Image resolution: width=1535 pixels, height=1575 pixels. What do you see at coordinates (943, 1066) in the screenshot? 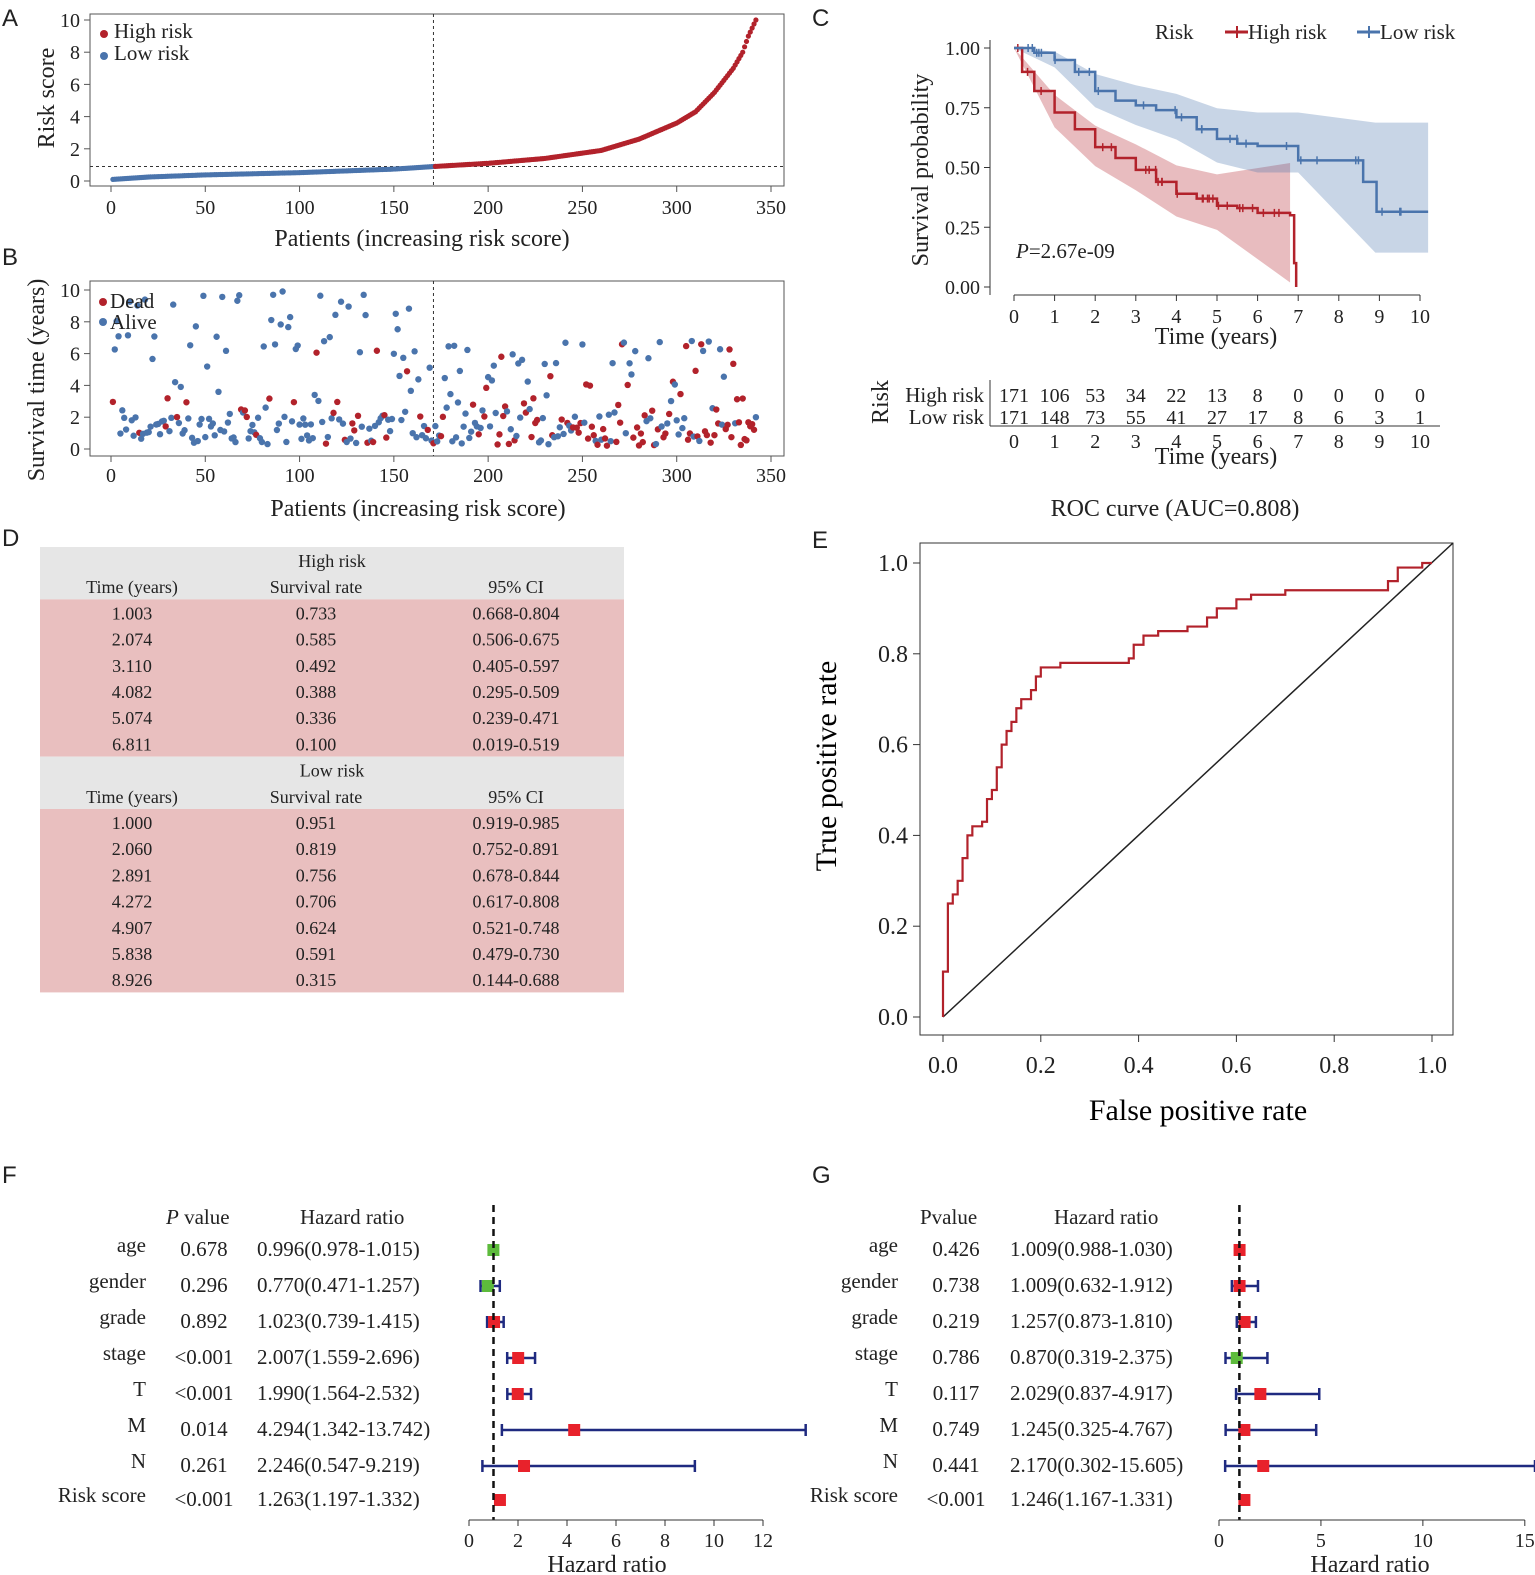
I see `e-xtick-label: 0.0` at bounding box center [943, 1066].